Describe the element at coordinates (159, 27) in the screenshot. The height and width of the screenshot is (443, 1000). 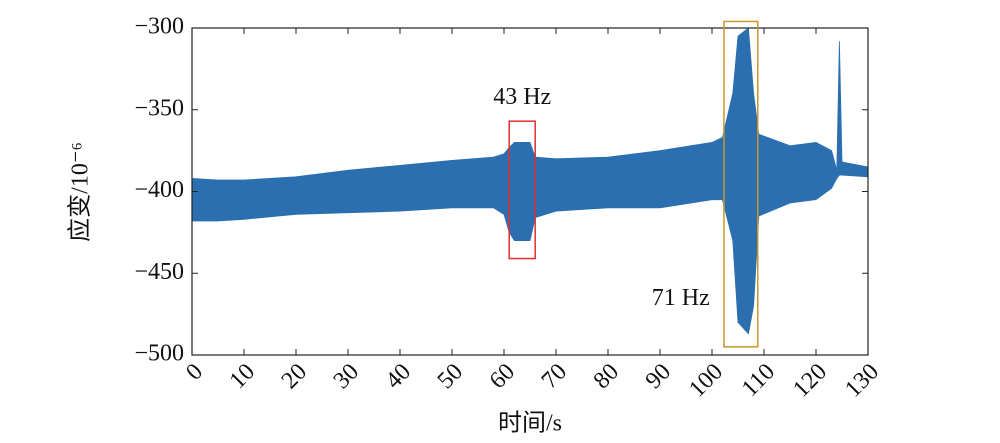
I see `y-tick-label: −300` at that location.